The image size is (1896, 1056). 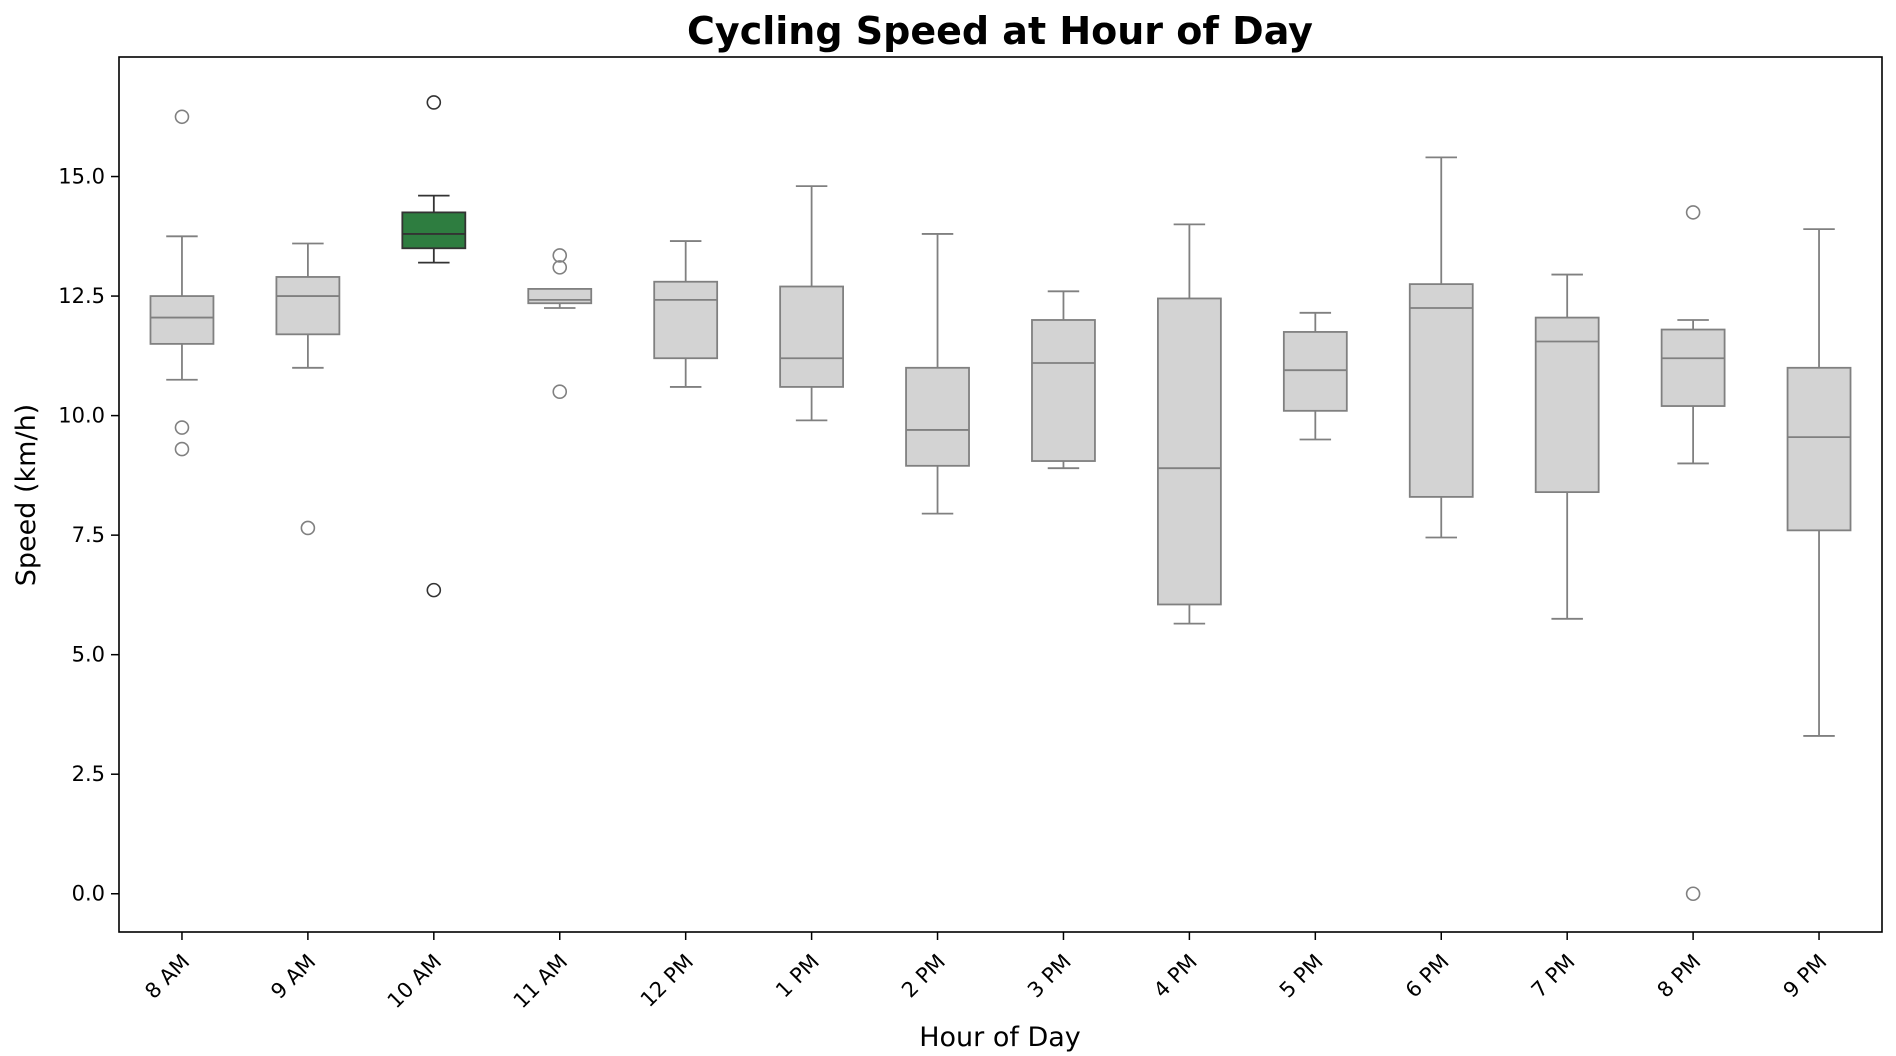 What do you see at coordinates (541, 981) in the screenshot?
I see `x-tick-label: 11 AM` at bounding box center [541, 981].